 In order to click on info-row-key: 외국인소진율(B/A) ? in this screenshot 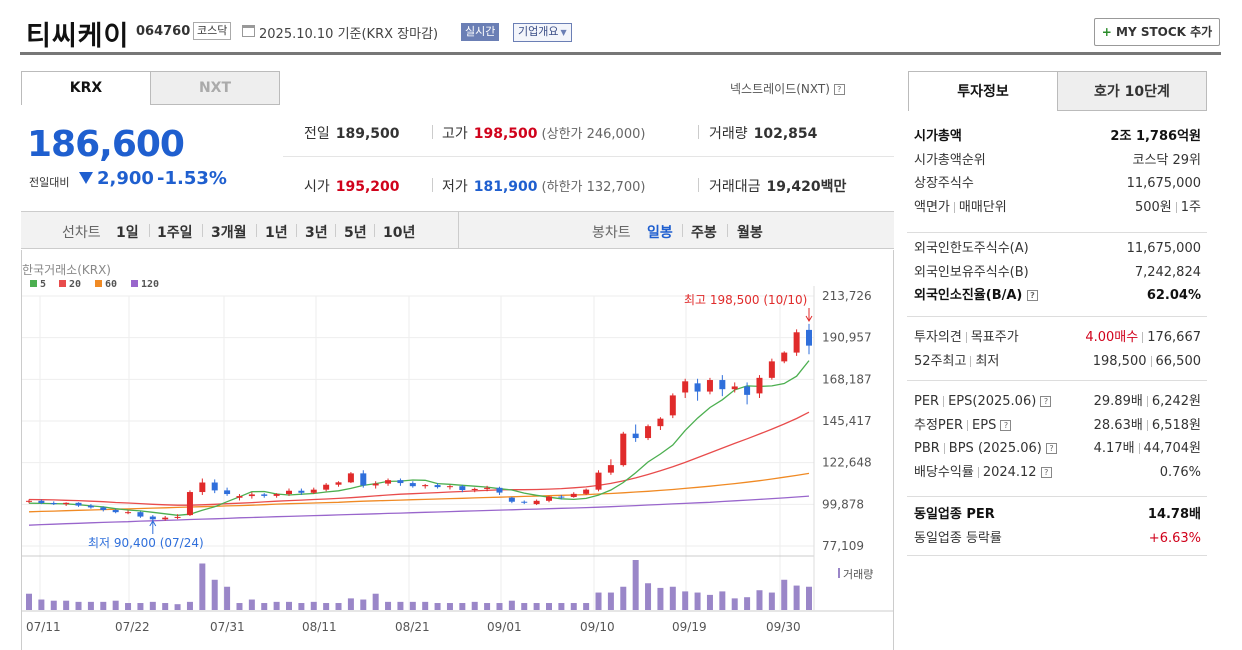, I will do `click(976, 296)`.